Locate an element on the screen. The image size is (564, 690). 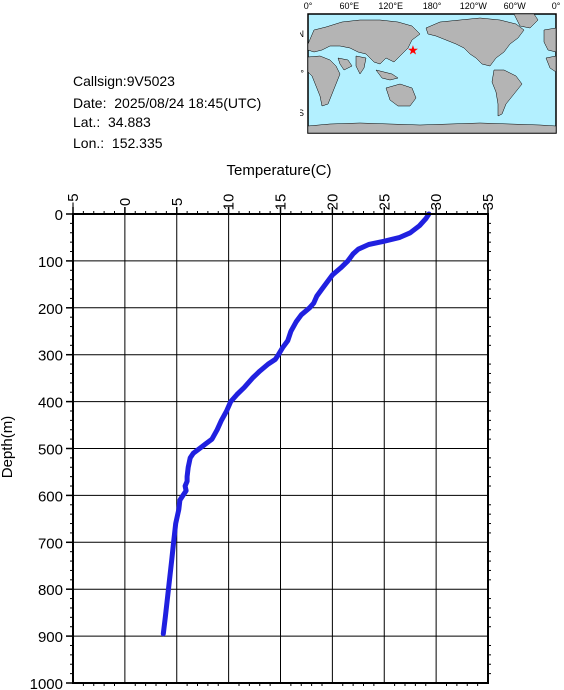
y-tick-label: 400 is located at coordinates (50, 403).